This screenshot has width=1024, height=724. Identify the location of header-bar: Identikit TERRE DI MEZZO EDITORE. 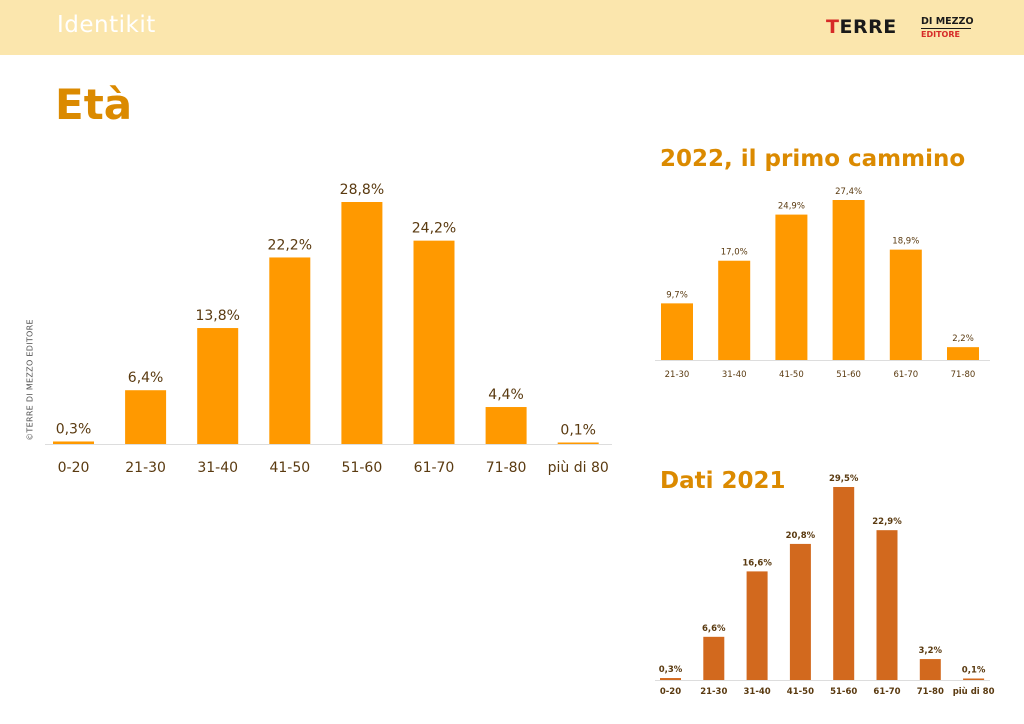
(512, 27).